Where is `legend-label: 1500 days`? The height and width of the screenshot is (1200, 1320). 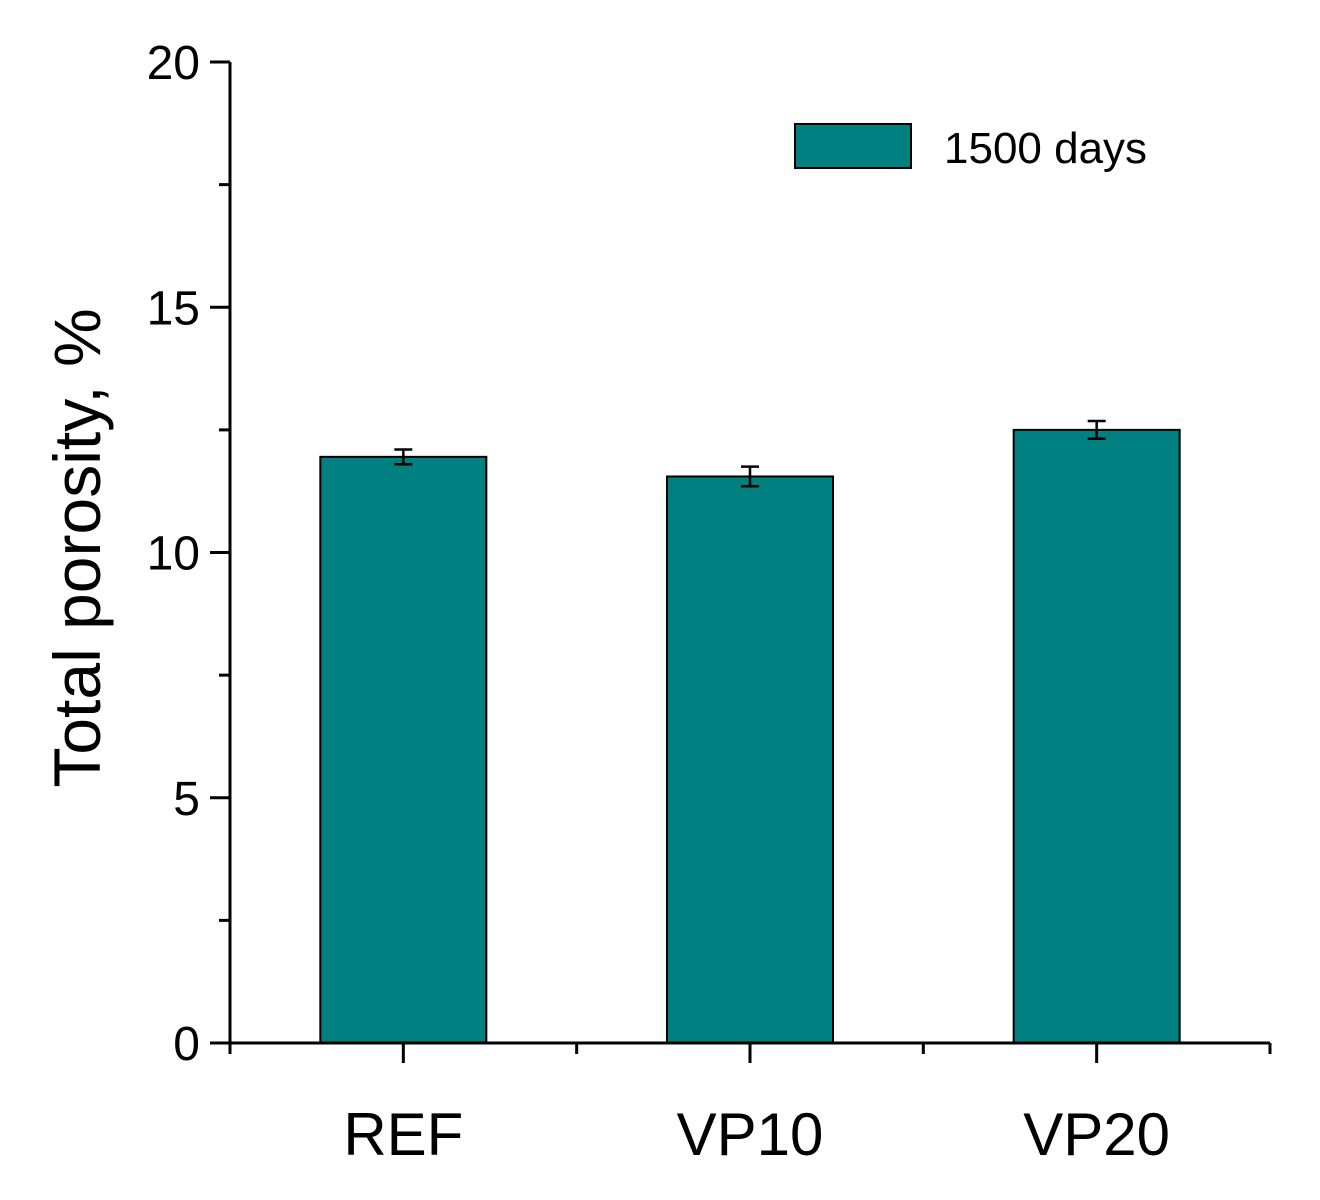 legend-label: 1500 days is located at coordinates (1045, 148).